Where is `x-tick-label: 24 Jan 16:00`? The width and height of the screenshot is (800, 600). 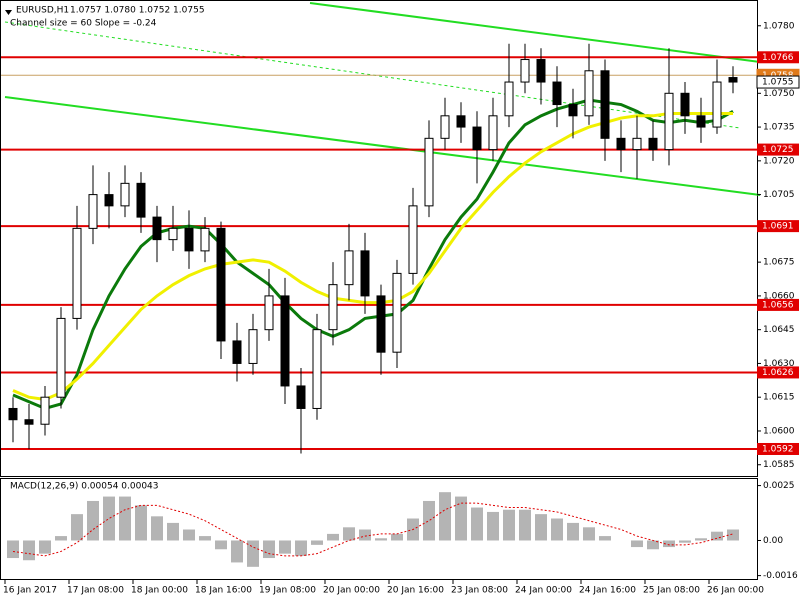
x-tick-label: 24 Jan 16:00 is located at coordinates (607, 591).